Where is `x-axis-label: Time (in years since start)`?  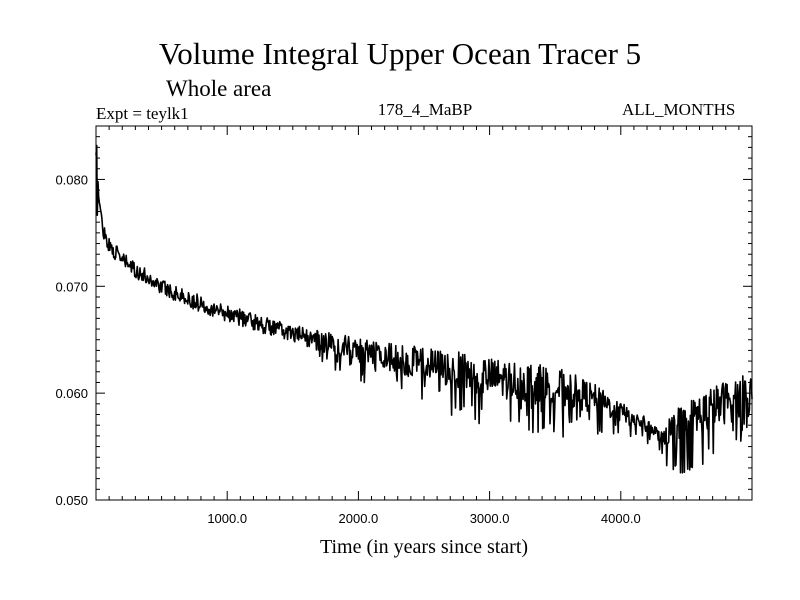 x-axis-label: Time (in years since start) is located at coordinates (424, 547).